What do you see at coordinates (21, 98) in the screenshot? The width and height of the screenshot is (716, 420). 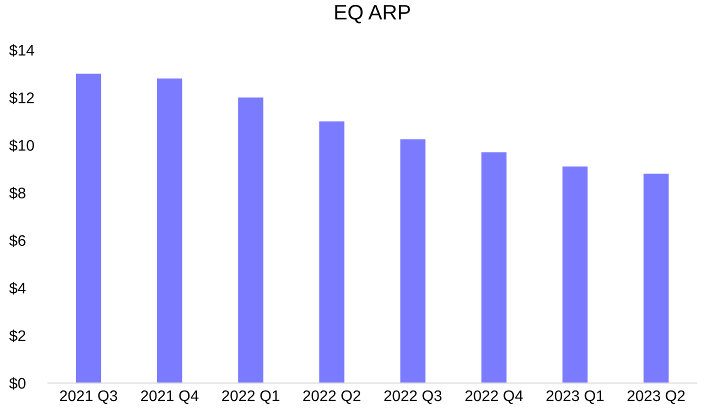 I see `y-tick-label: $12` at bounding box center [21, 98].